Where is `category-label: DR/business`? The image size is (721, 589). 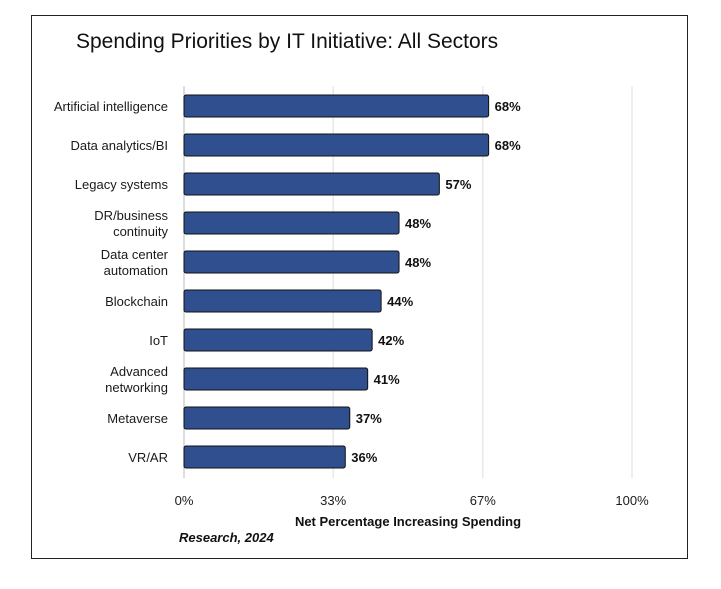 category-label: DR/business is located at coordinates (131, 215).